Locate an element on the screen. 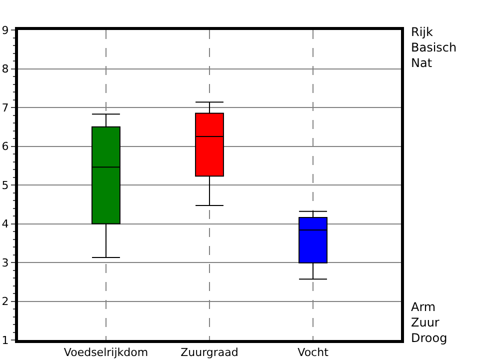 This screenshot has height=360, width=500. y-tick-label: 6 is located at coordinates (5, 147).